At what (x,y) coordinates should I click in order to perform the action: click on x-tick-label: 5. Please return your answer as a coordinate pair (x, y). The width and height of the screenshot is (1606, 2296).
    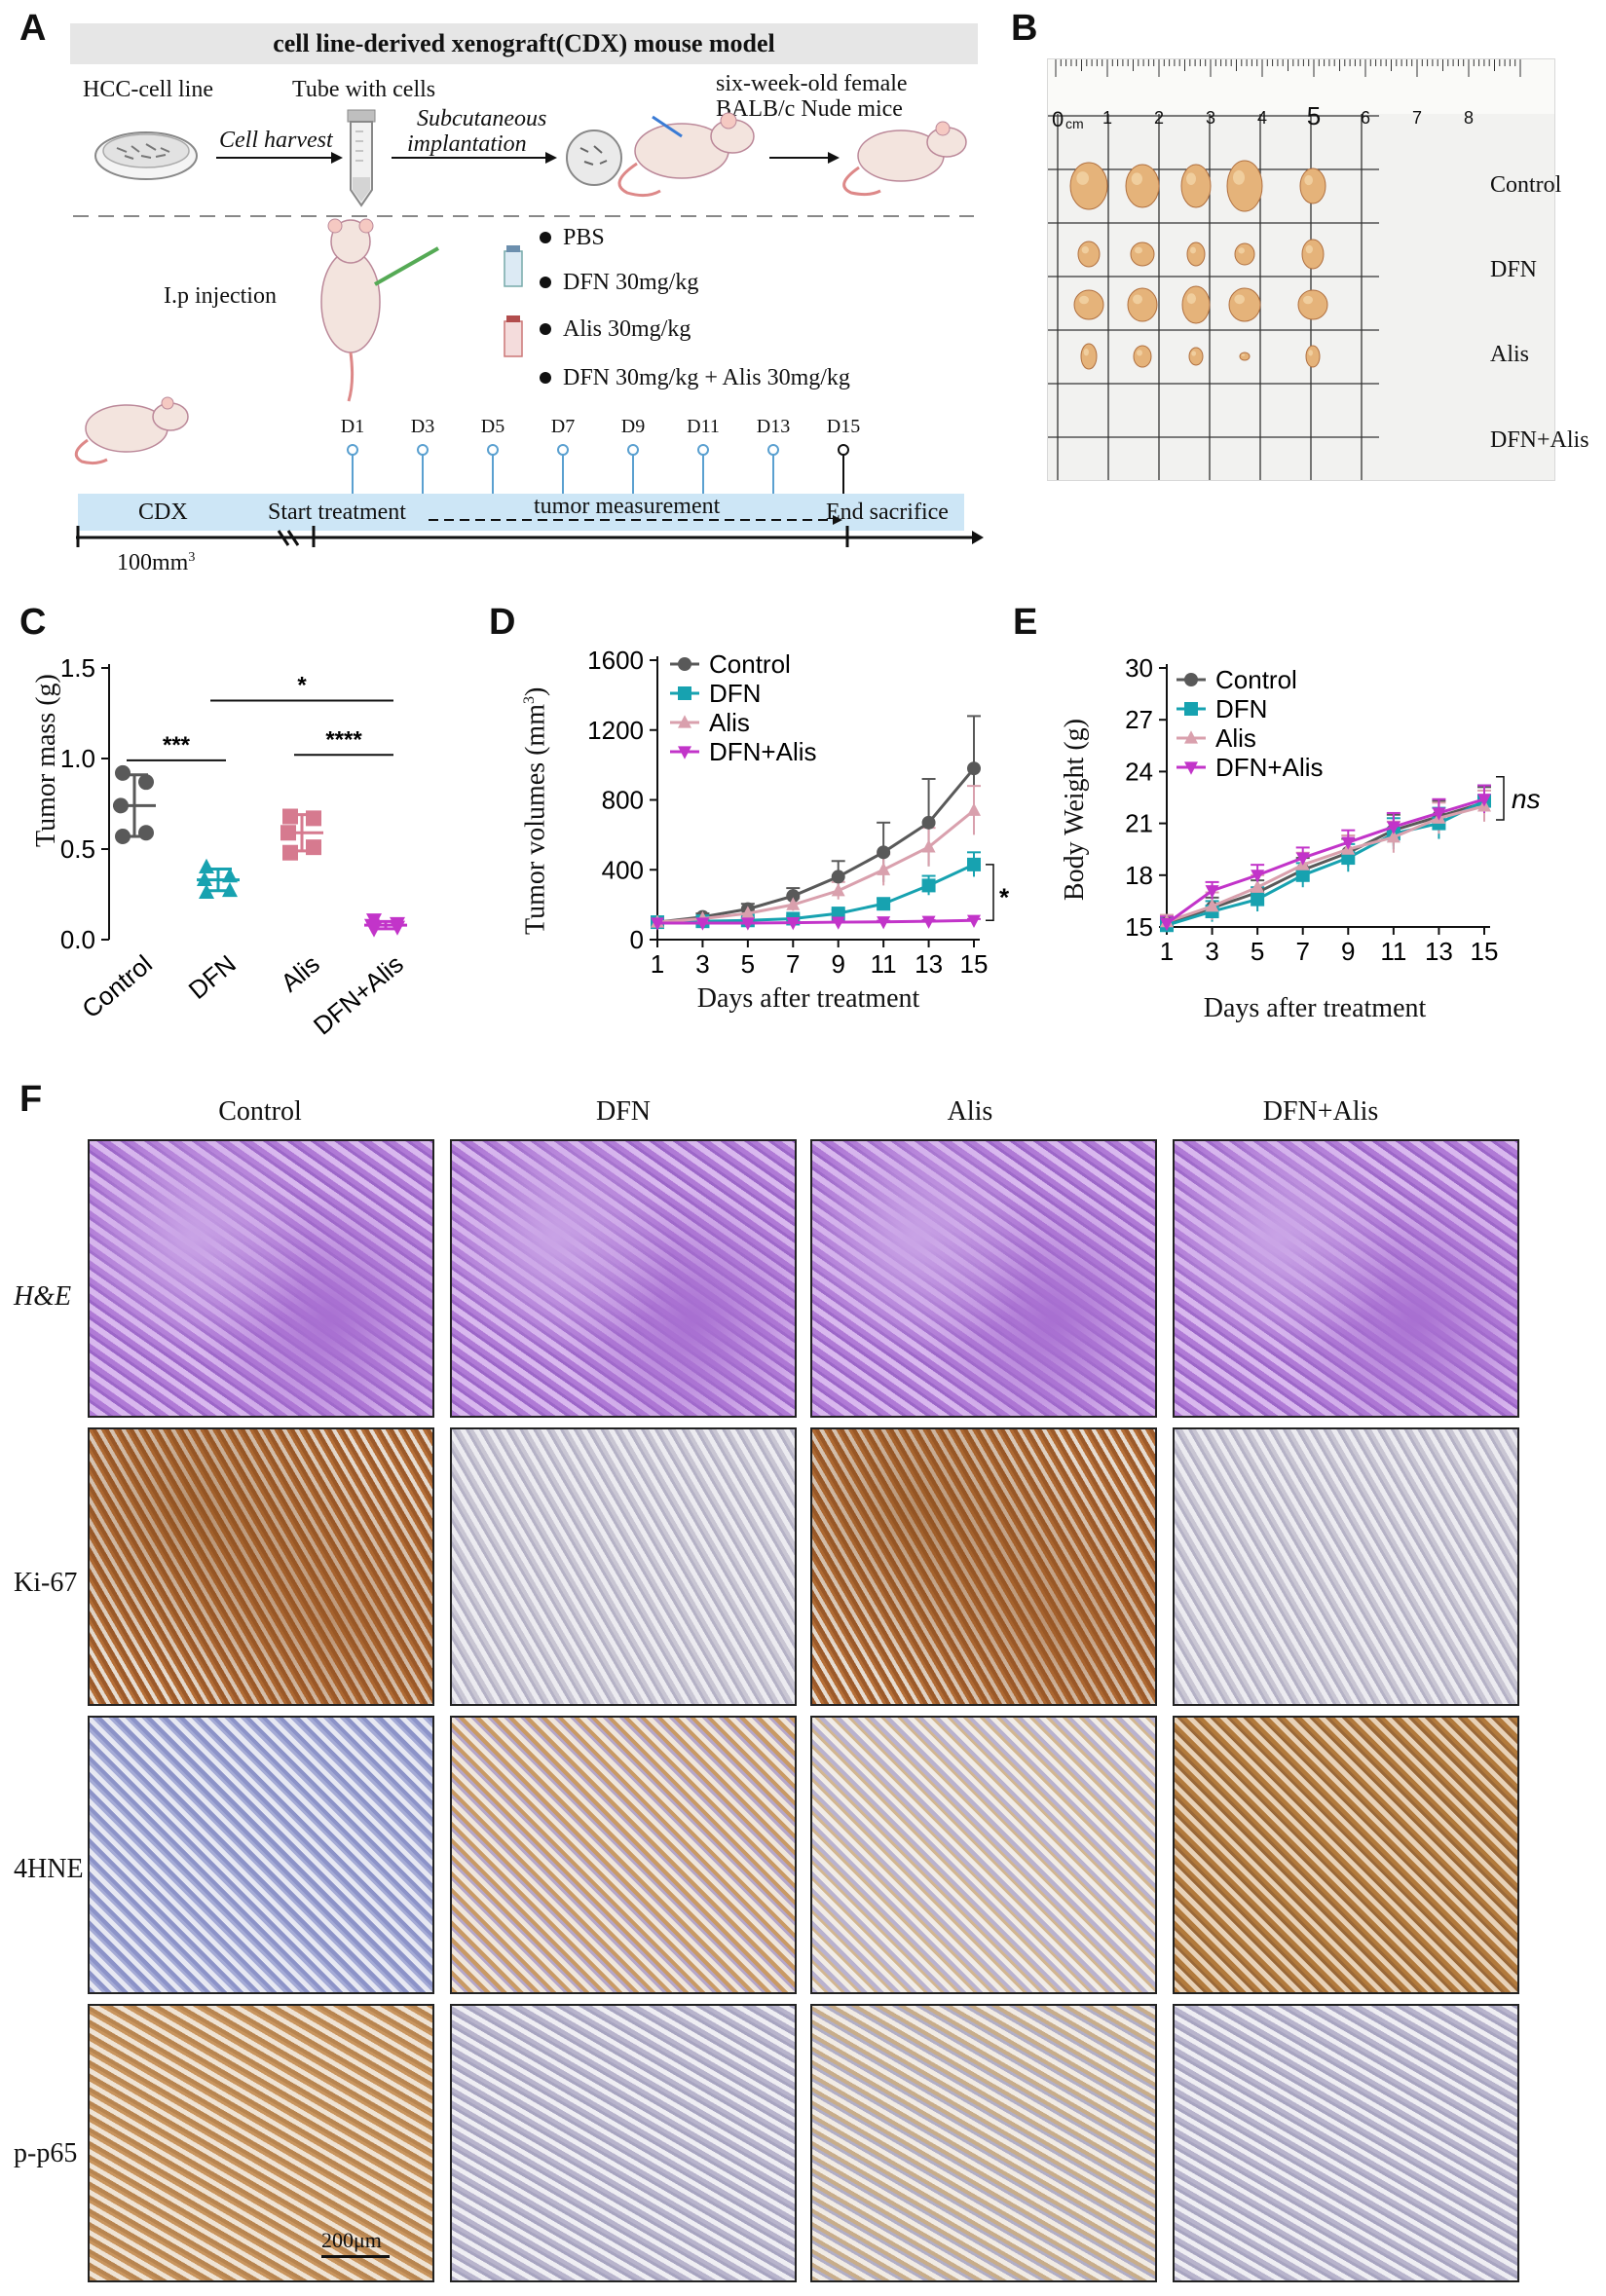
    Looking at the image, I should click on (748, 964).